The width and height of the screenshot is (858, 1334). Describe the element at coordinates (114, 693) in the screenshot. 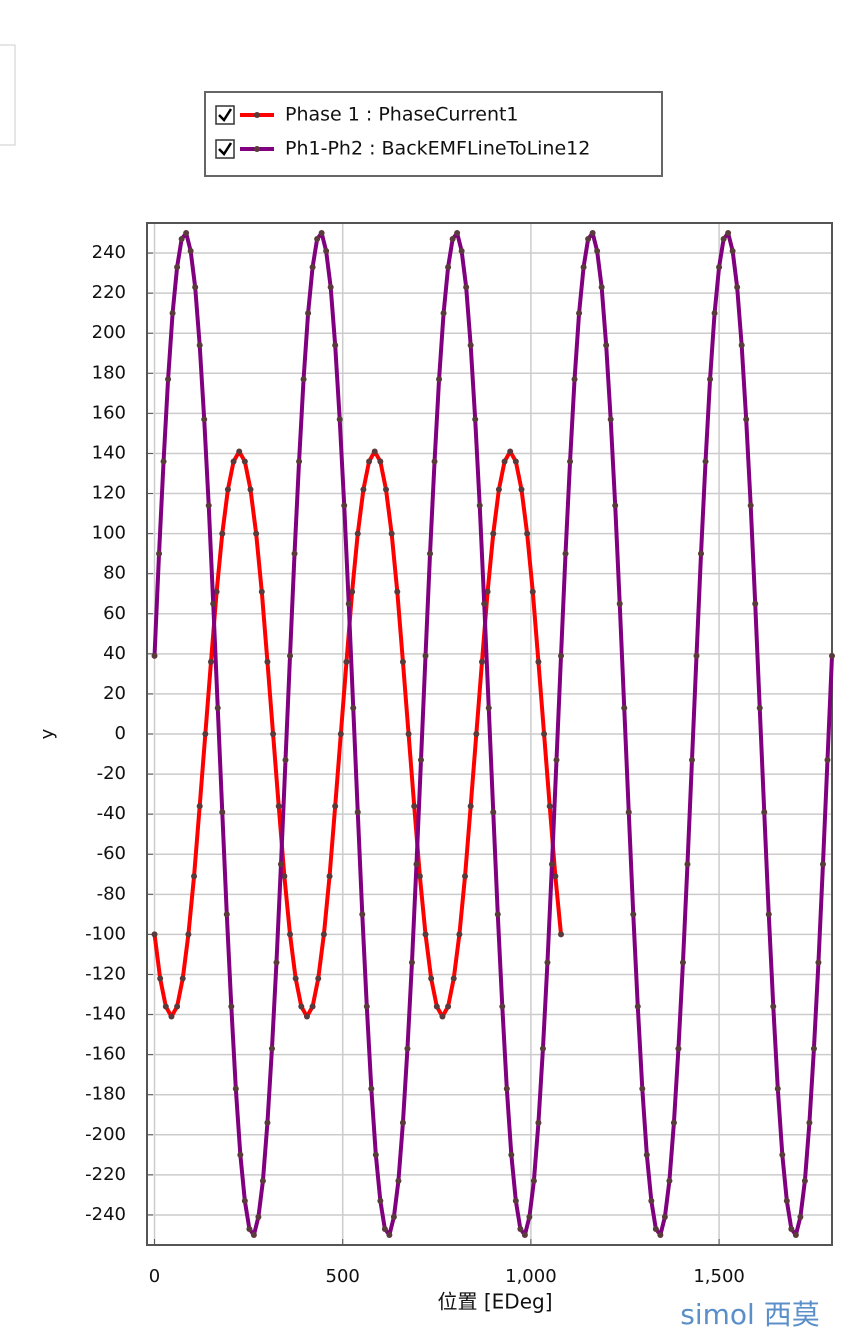

I see `y-tick-label: 20` at that location.